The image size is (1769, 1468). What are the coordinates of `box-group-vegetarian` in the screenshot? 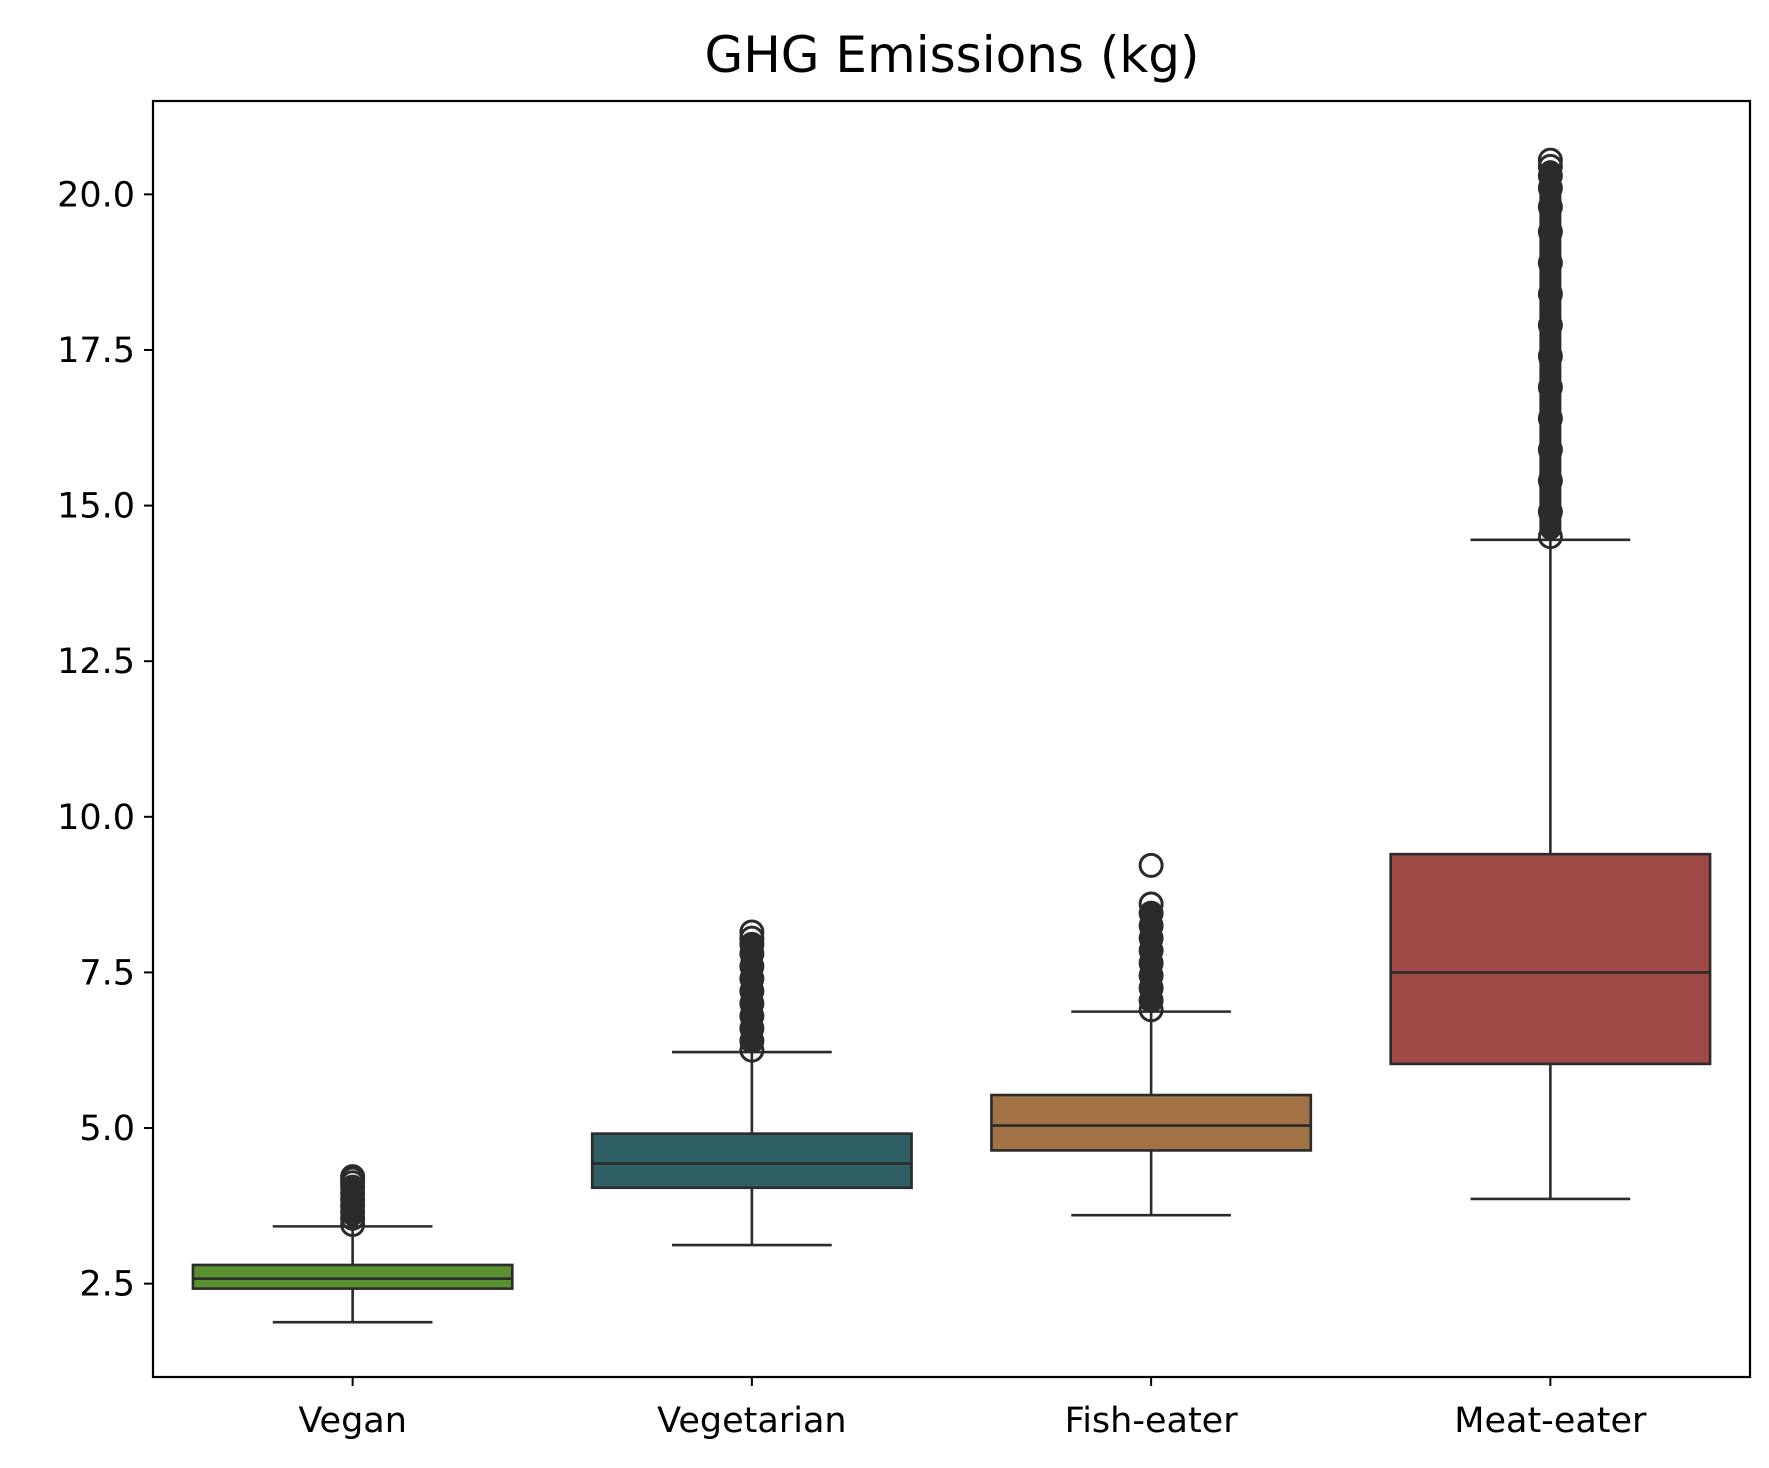 It's located at (751, 1083).